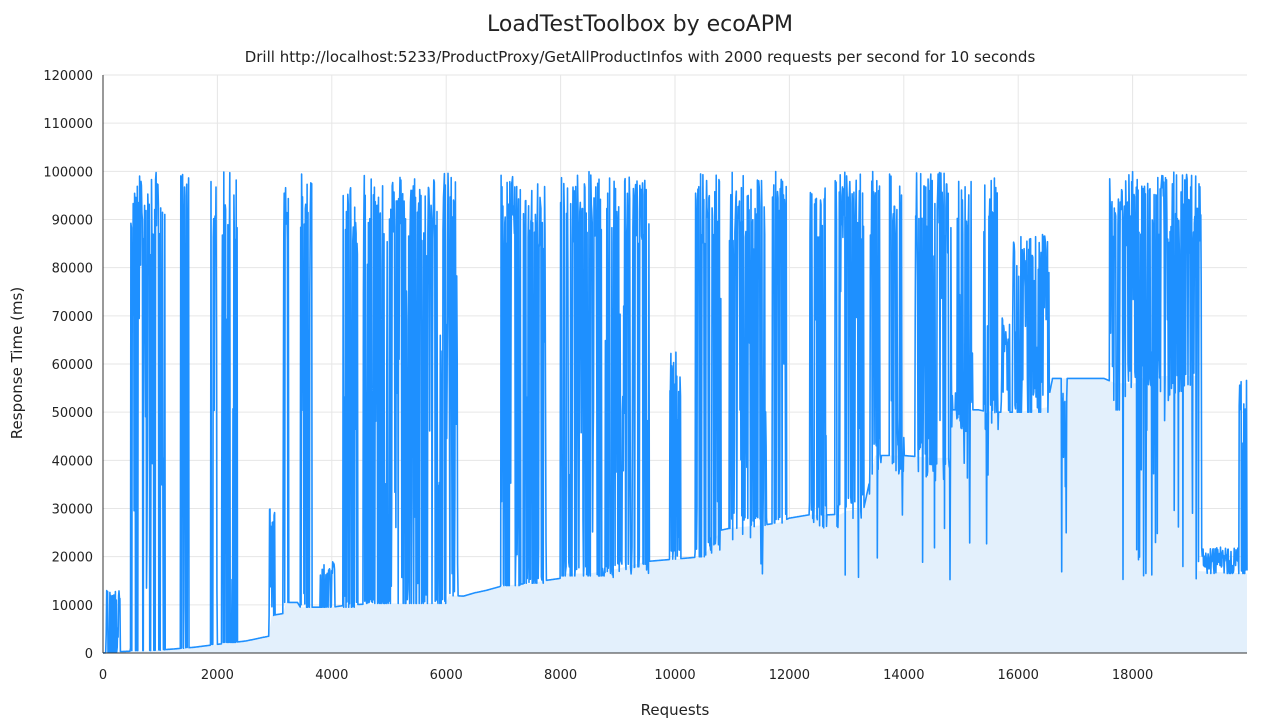  I want to click on x-tick-label: 8000, so click(560, 675).